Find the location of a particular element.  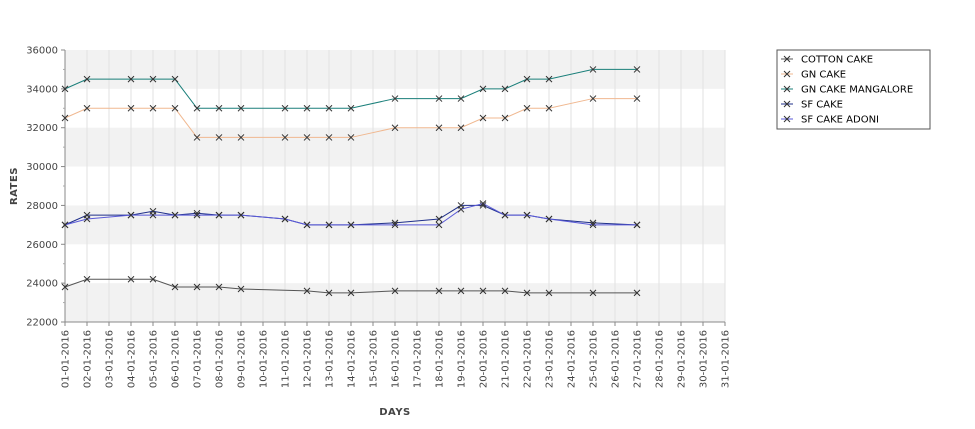

legend-box is located at coordinates (853, 89).